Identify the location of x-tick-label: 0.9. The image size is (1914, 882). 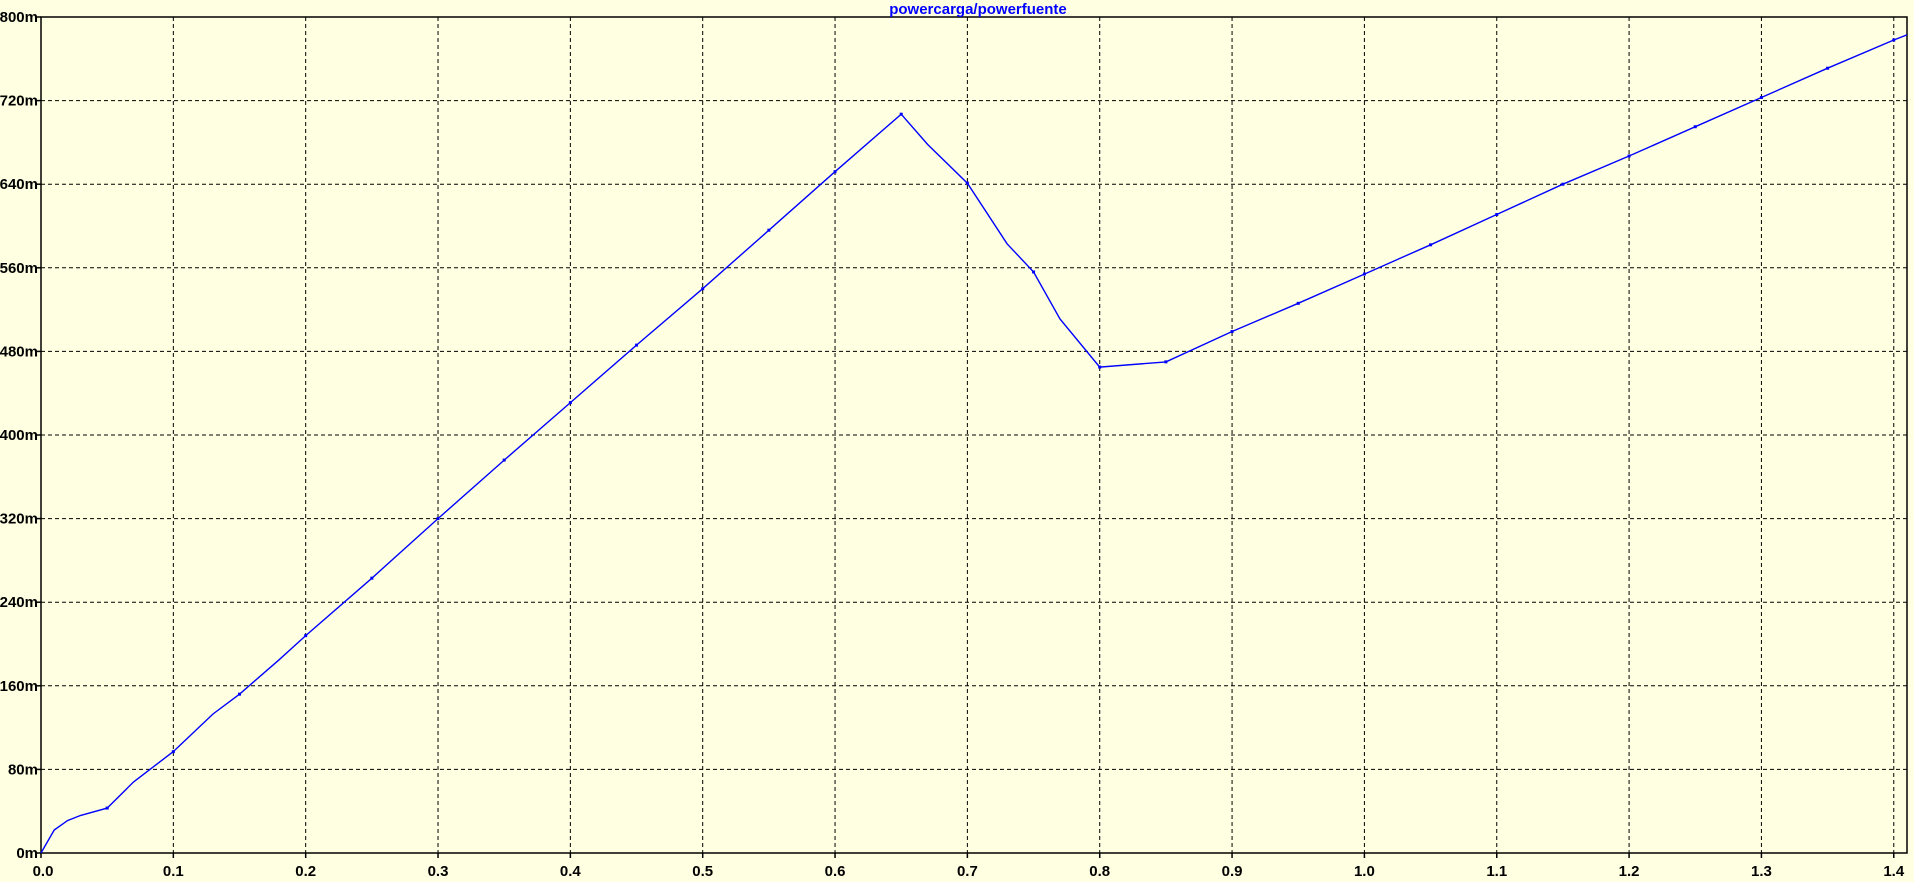
(1232, 871).